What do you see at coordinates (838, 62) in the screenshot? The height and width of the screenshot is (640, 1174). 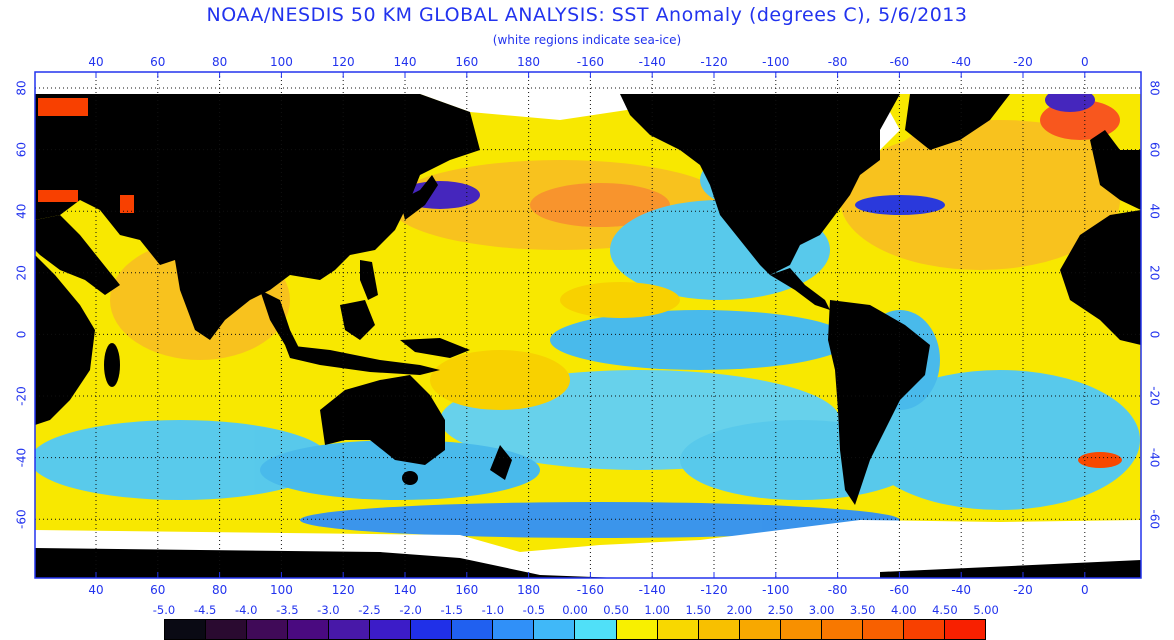 I see `lon-tick-top: -80` at bounding box center [838, 62].